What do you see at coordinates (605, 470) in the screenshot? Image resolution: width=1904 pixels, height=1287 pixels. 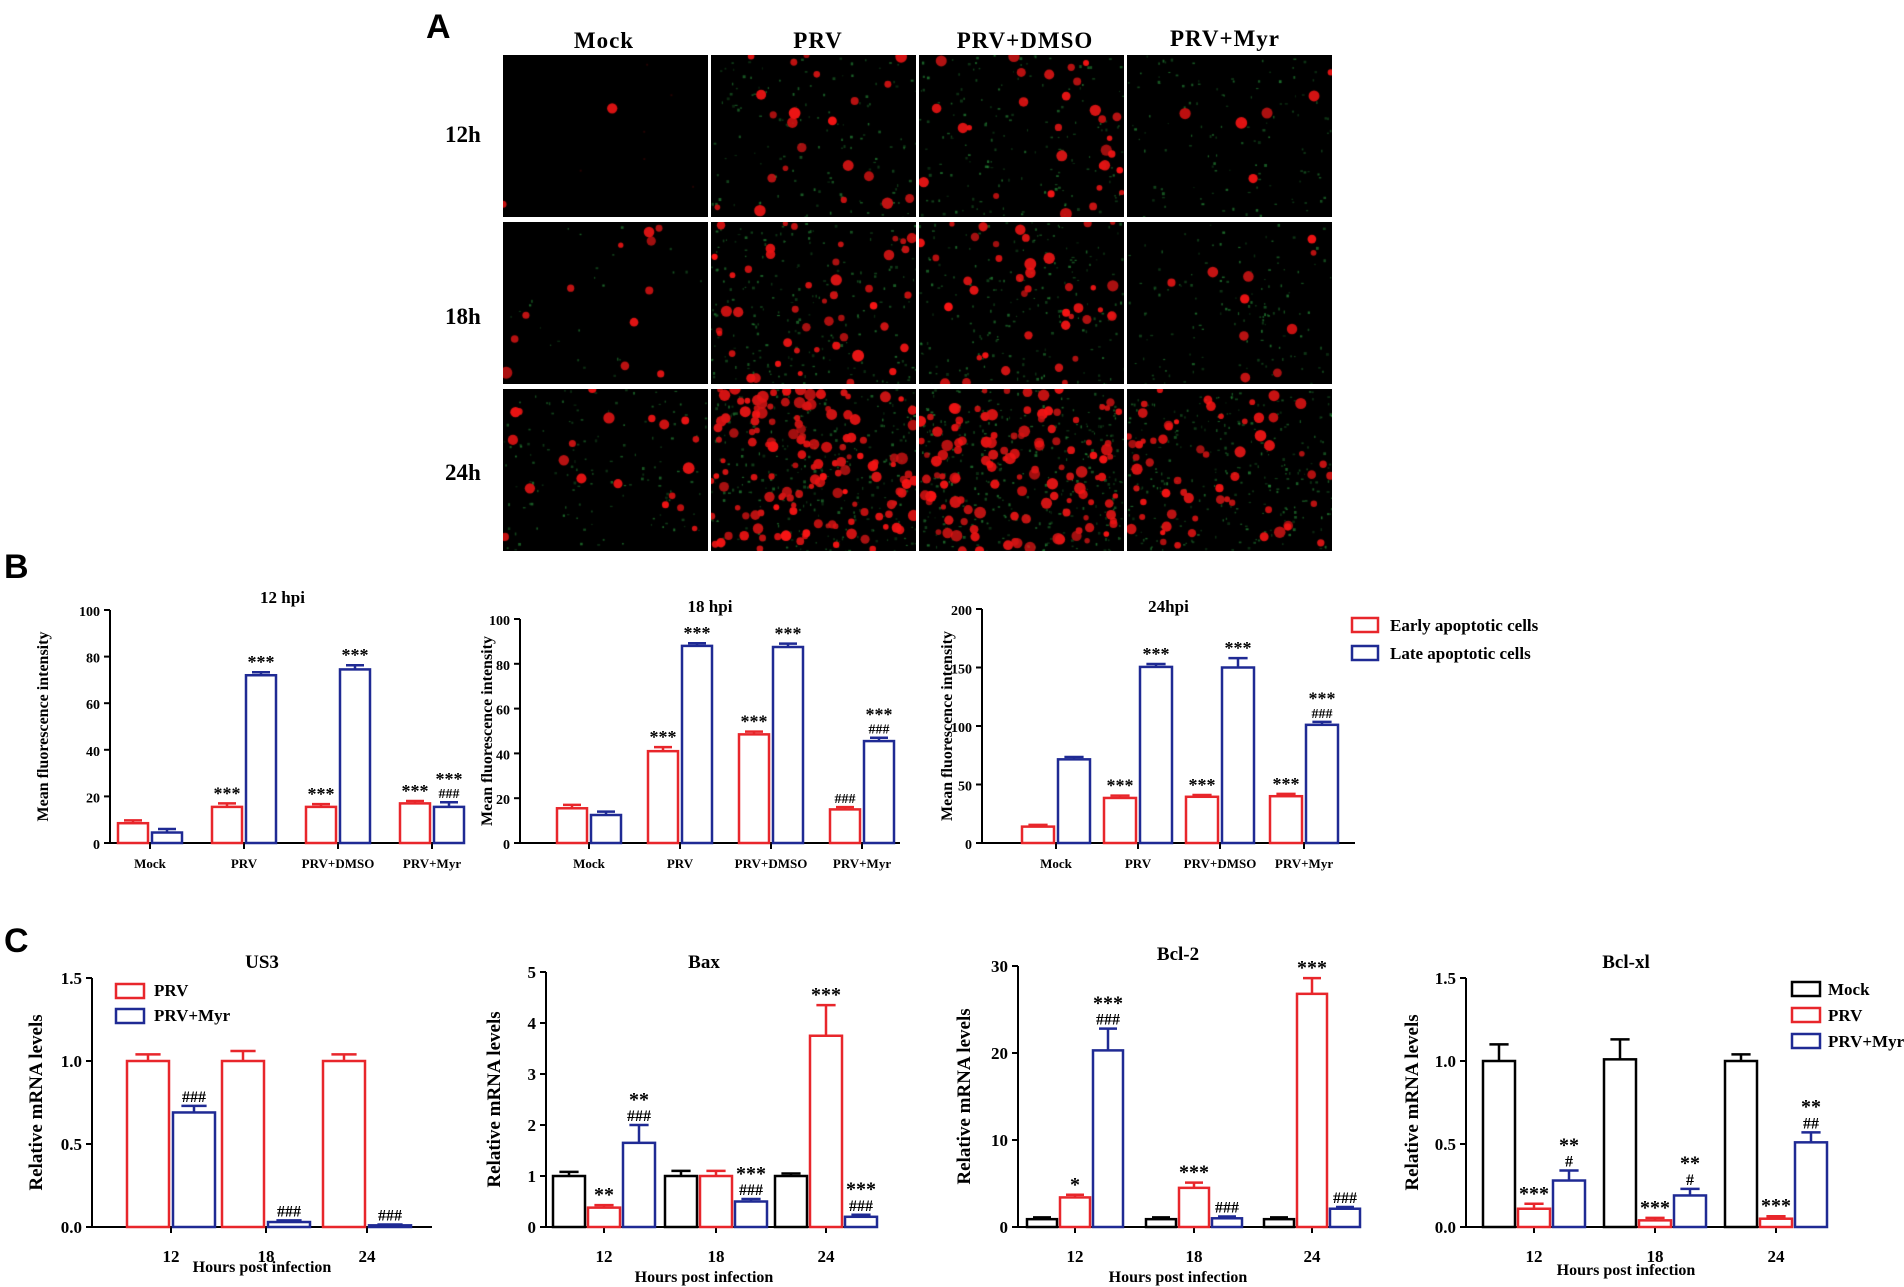 I see `micrograph-mock-24h` at bounding box center [605, 470].